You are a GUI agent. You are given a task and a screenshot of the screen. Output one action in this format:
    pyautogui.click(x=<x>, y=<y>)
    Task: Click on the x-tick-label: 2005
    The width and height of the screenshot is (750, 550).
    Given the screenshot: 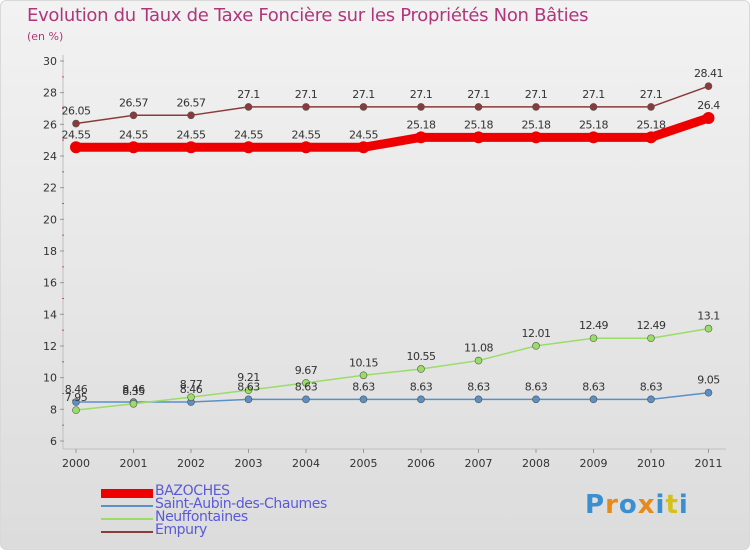 What is the action you would take?
    pyautogui.click(x=364, y=463)
    